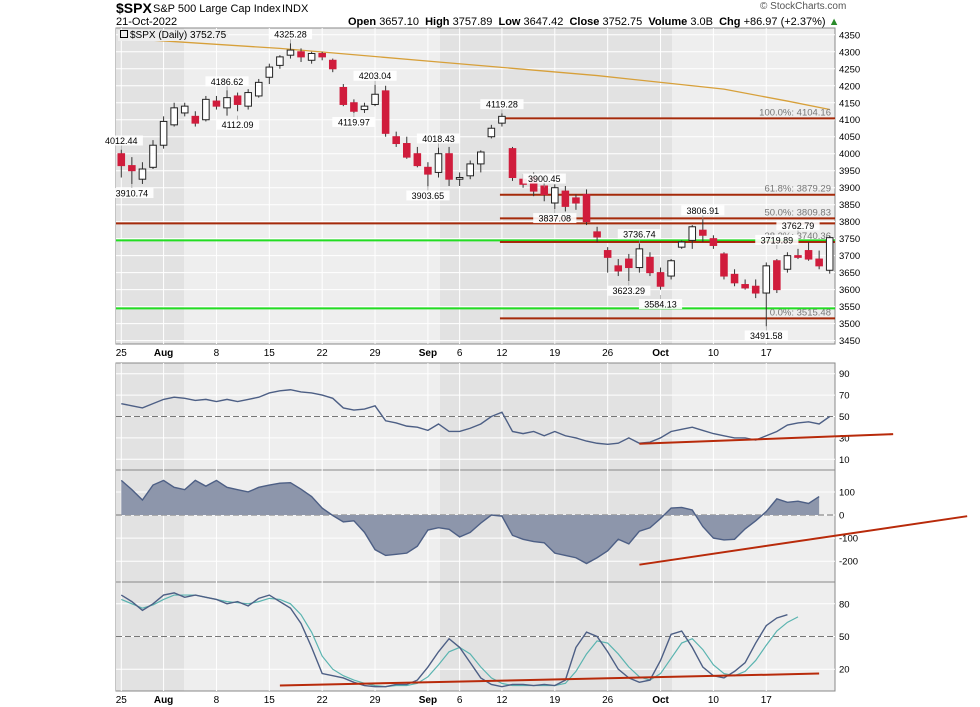  I want to click on cci-y-tick-label: 100, so click(847, 492).